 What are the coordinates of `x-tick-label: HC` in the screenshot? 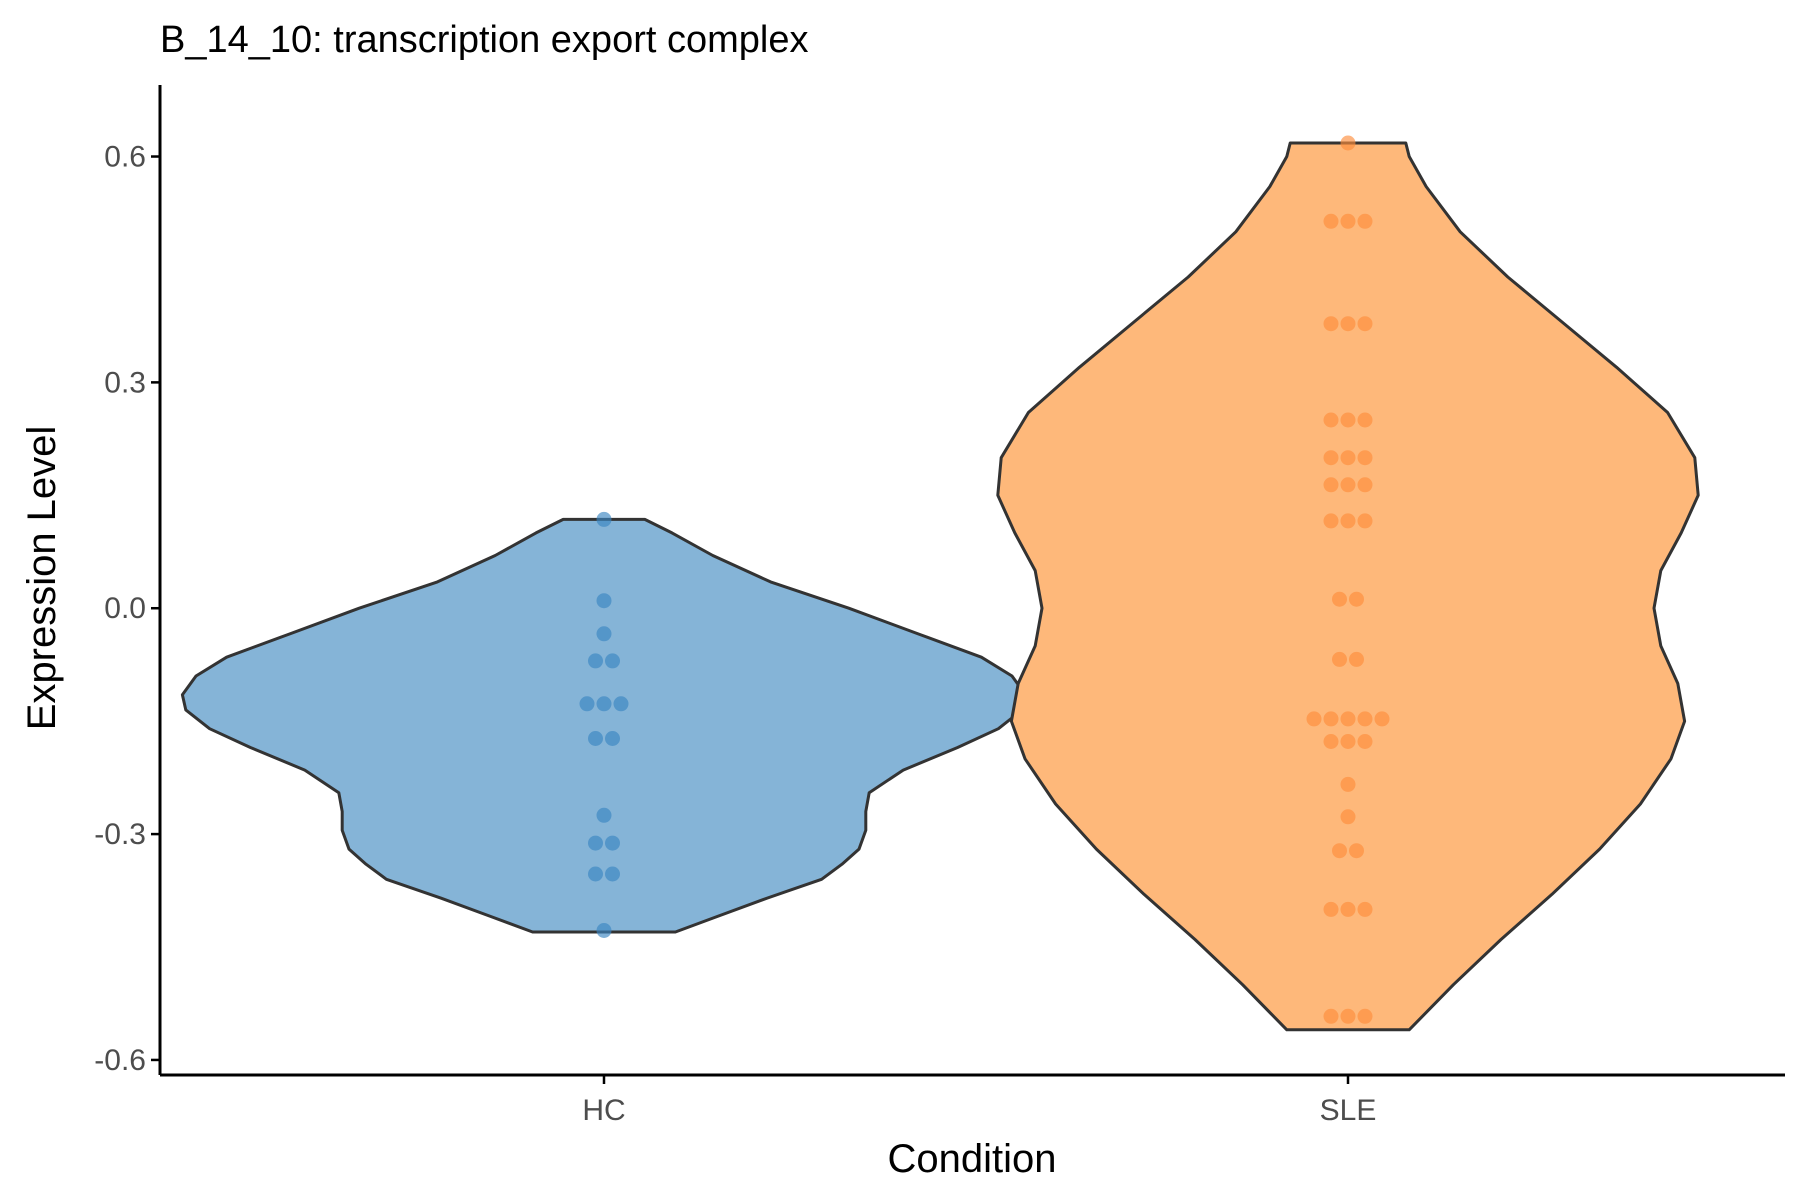 It's located at (603, 1110).